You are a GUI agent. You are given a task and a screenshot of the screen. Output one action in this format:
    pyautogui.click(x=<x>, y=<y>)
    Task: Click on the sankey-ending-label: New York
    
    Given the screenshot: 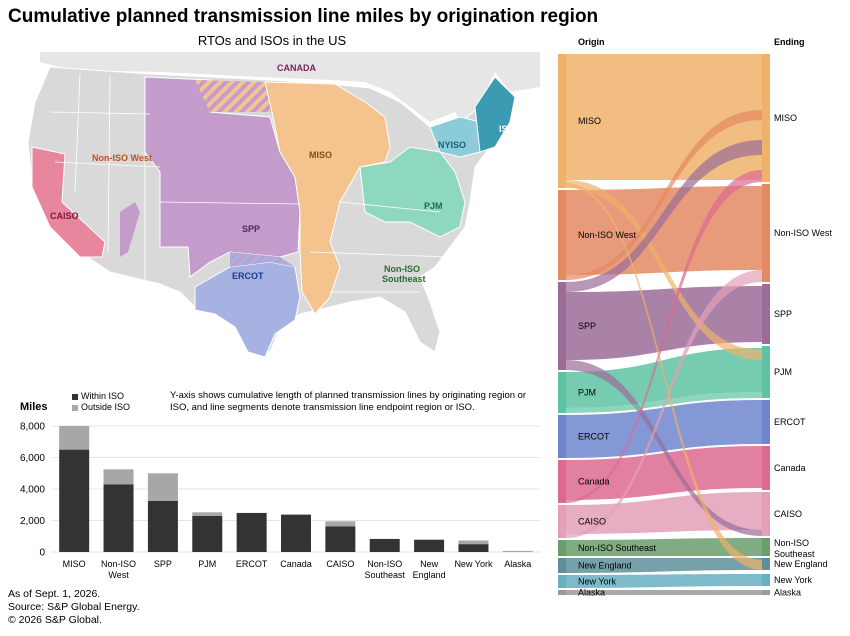 What is the action you would take?
    pyautogui.click(x=793, y=580)
    